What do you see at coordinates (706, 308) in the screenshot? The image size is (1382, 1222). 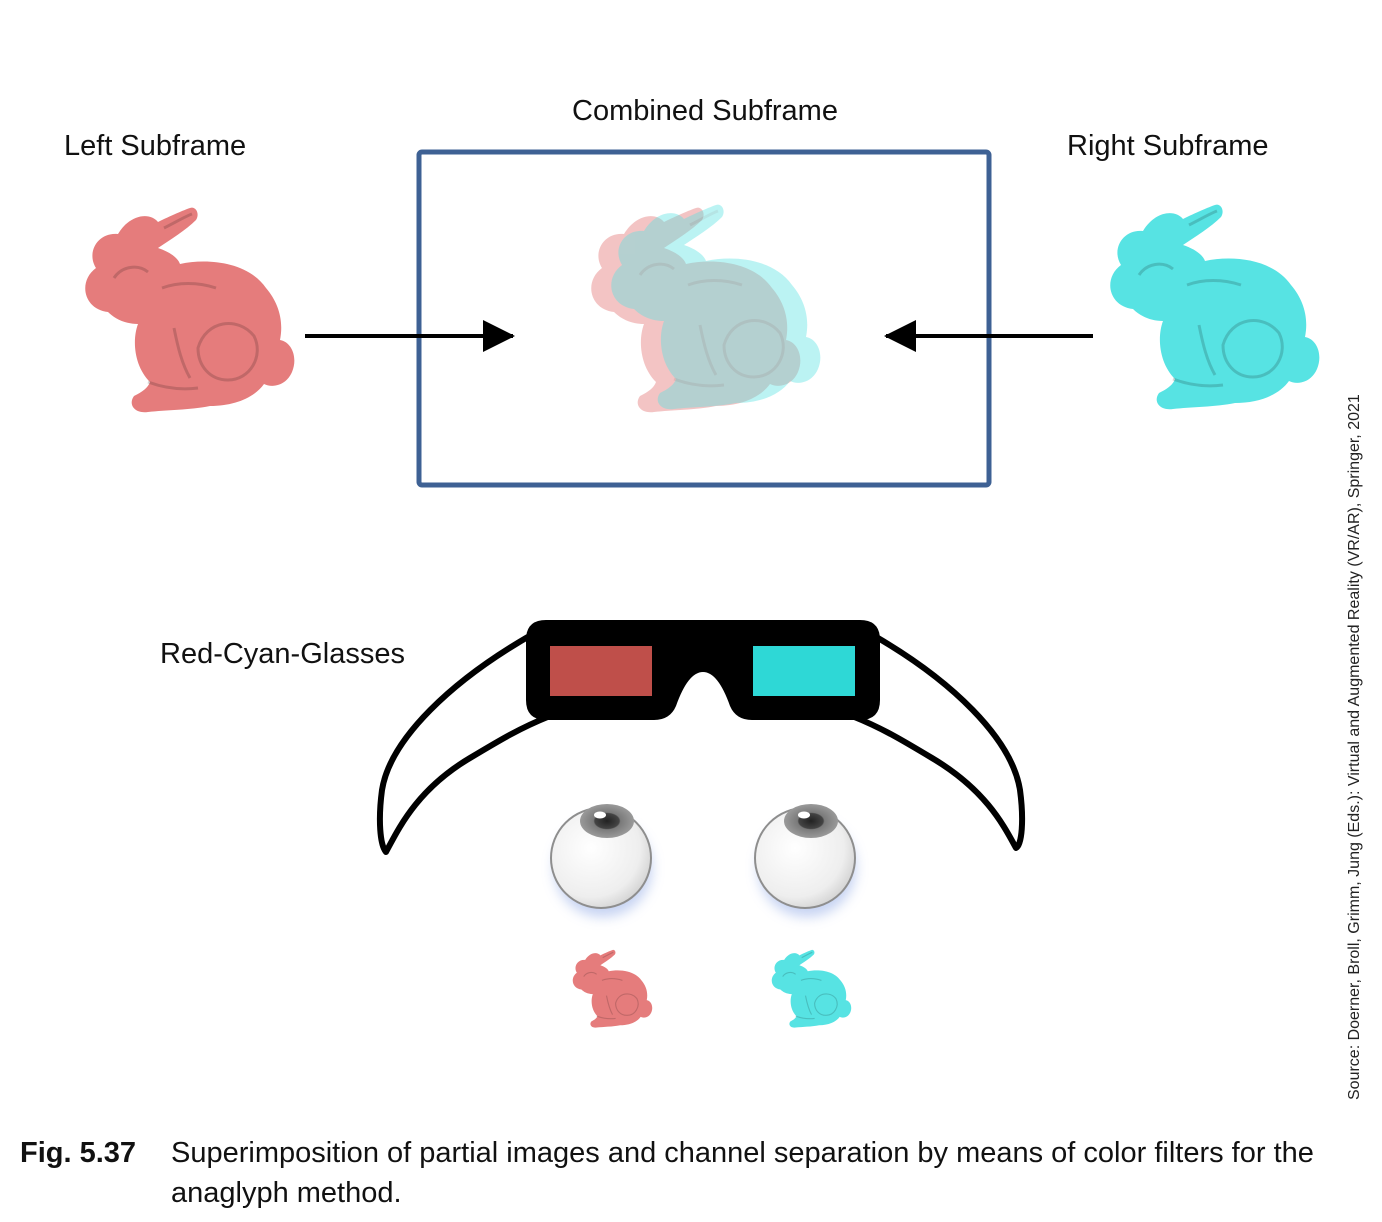 I see `combined-bunnies` at bounding box center [706, 308].